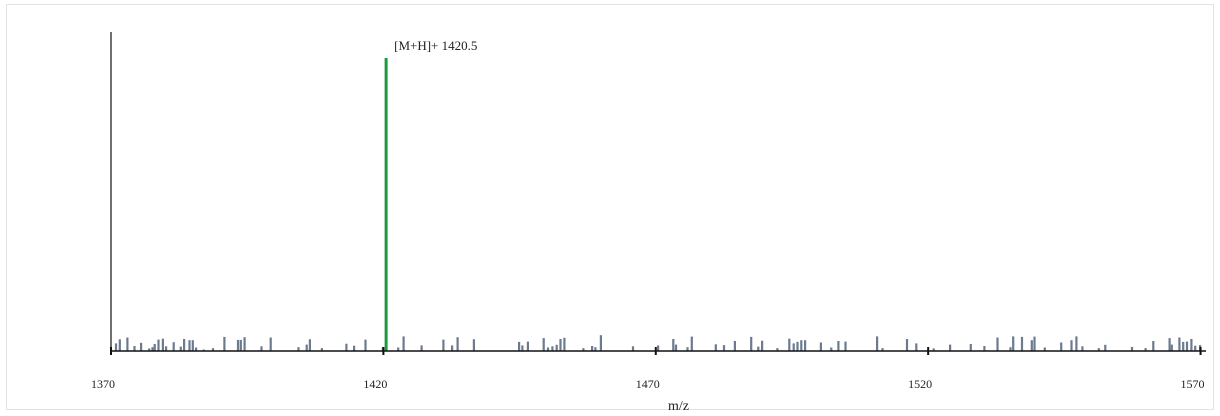  Describe the element at coordinates (435, 45) in the screenshot. I see `peak-annotation: [M+H]+ 1420.5` at that location.